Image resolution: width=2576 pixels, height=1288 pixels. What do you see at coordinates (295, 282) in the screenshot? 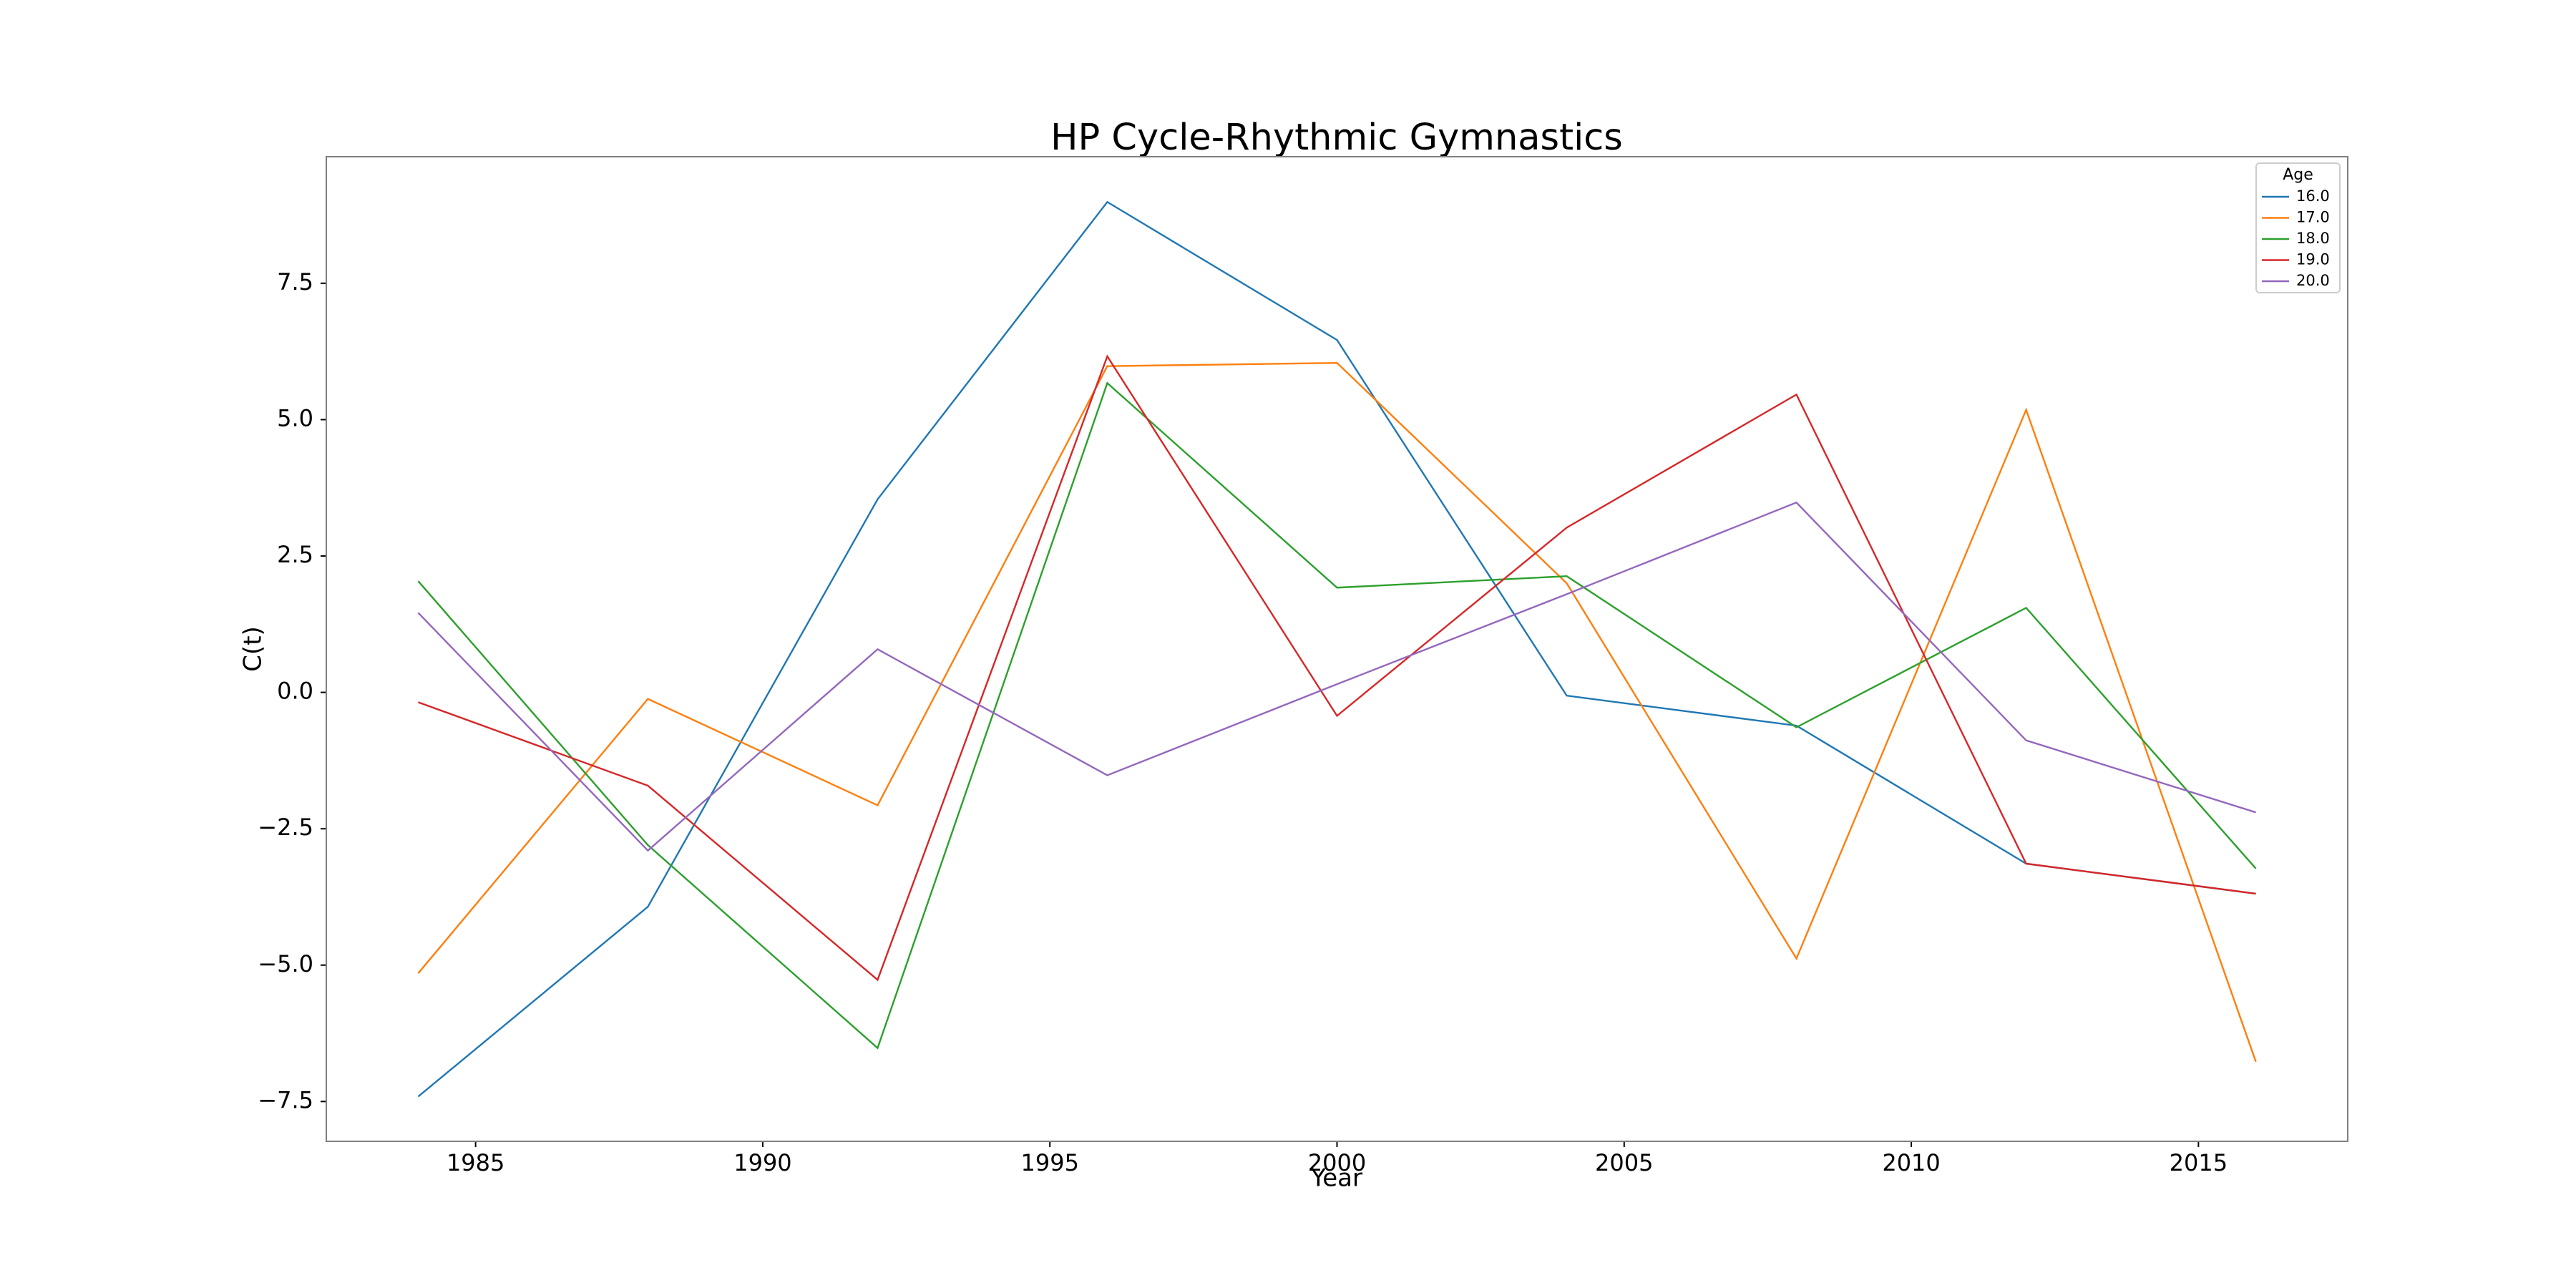
I see `y-tick-label: 7.5` at bounding box center [295, 282].